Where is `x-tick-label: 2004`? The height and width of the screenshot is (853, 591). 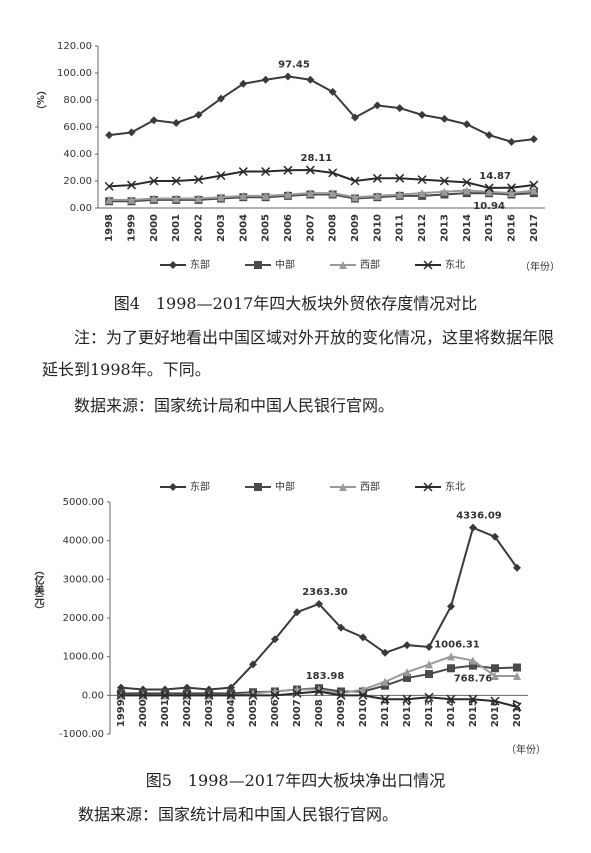 x-tick-label: 2004 is located at coordinates (231, 713).